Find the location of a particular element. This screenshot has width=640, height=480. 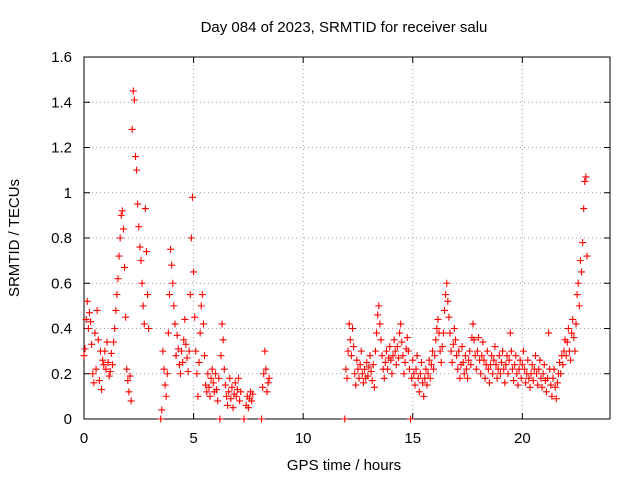

y-tick-label: 0.2 is located at coordinates (61, 374).